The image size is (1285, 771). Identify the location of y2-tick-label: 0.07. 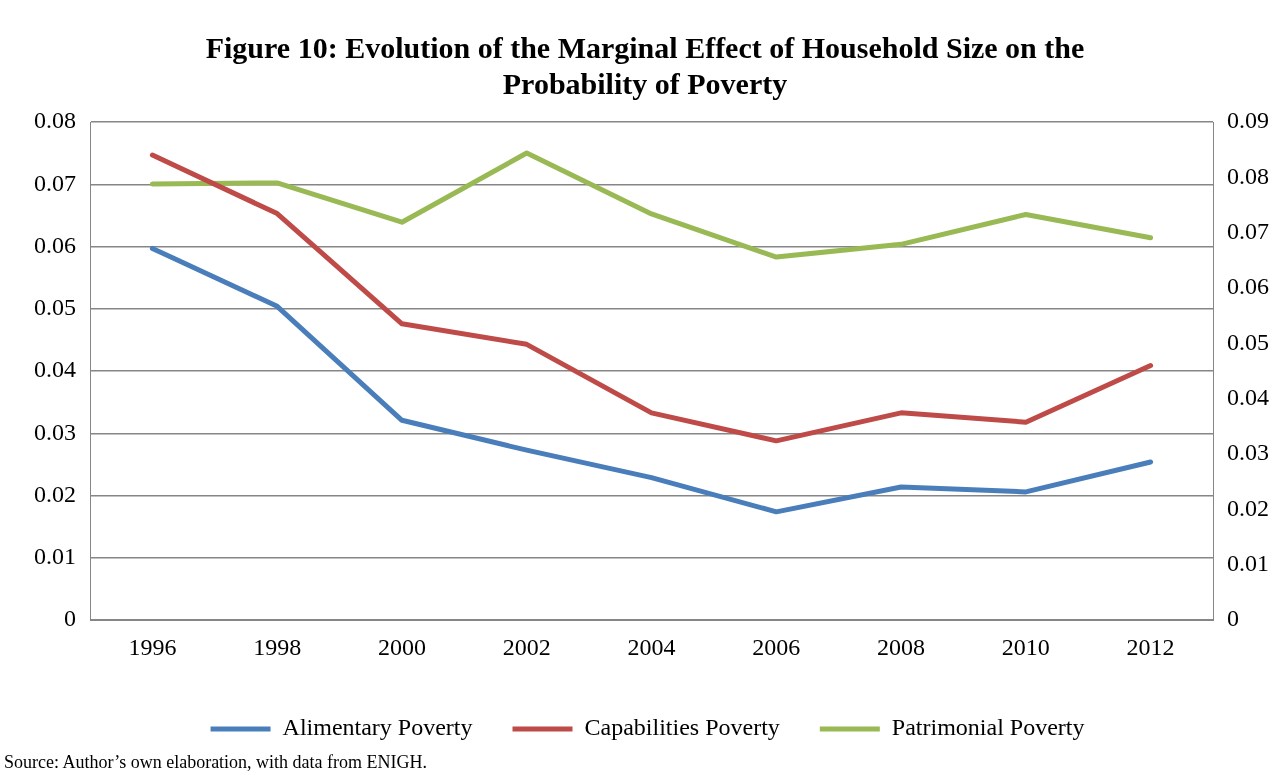
(1248, 231).